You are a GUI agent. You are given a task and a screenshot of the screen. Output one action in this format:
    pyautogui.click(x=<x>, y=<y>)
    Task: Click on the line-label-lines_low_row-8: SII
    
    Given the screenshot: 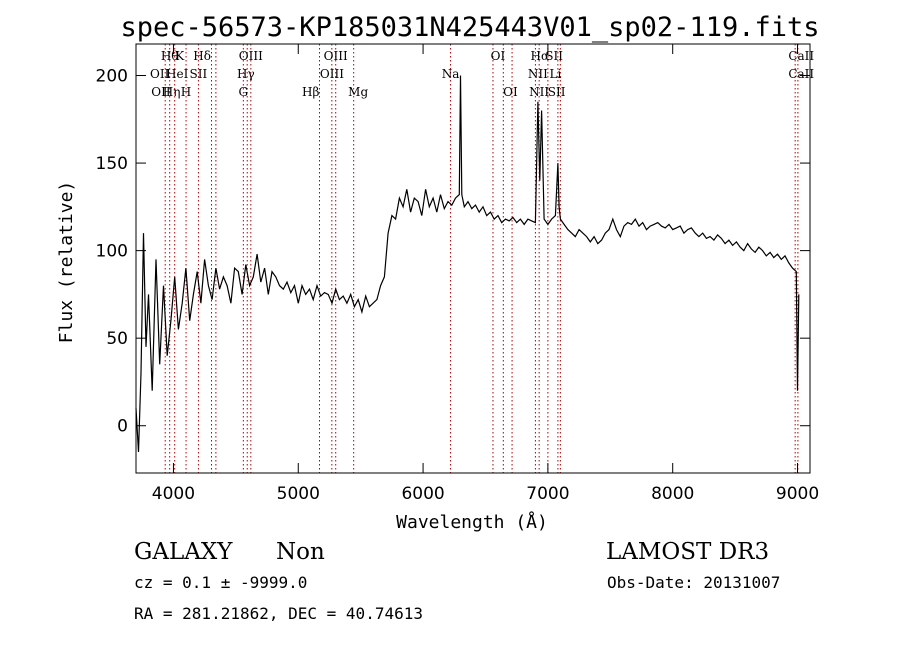 What is the action you would take?
    pyautogui.click(x=557, y=92)
    